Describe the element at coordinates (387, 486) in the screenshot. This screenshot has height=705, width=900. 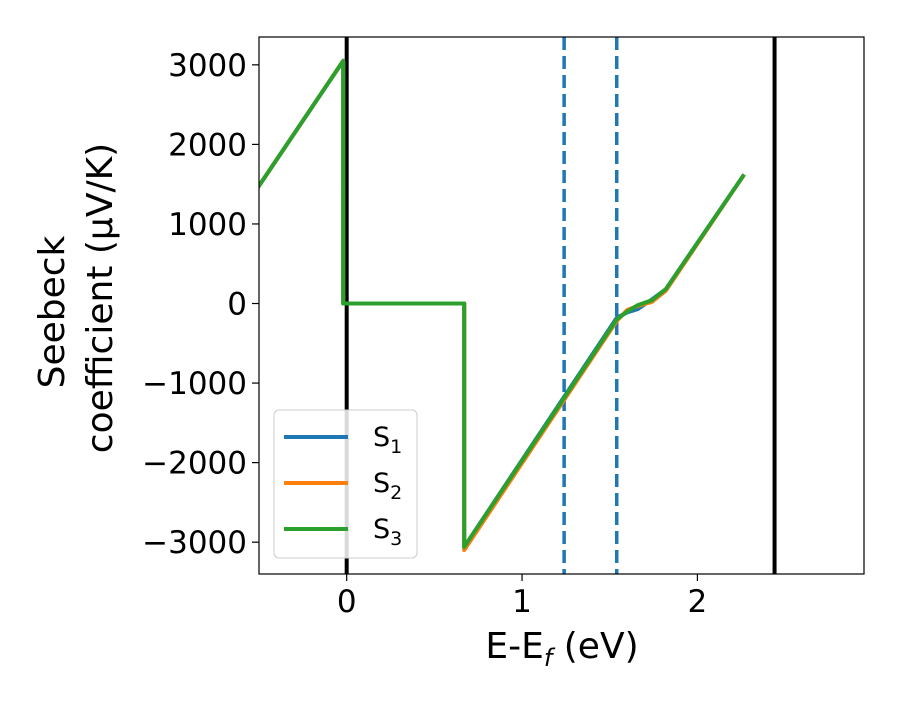
I see `legend-label-s2: S2` at that location.